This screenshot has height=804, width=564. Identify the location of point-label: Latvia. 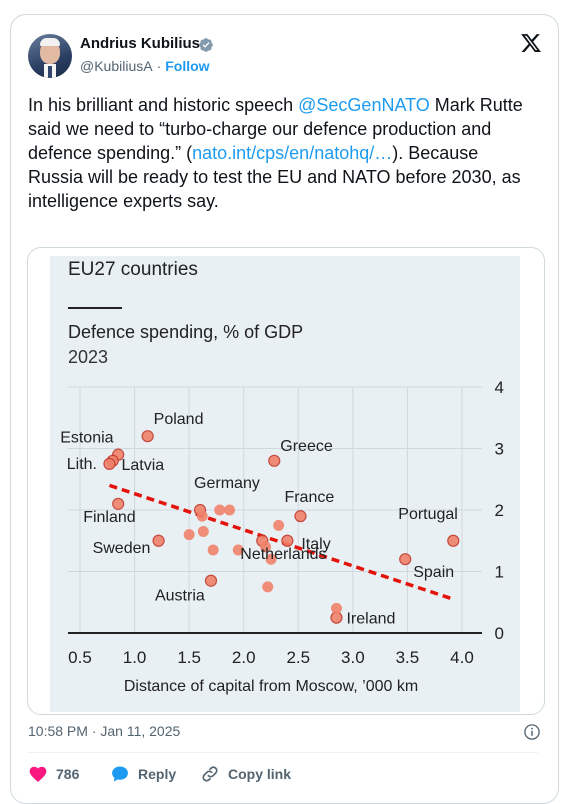
(142, 465).